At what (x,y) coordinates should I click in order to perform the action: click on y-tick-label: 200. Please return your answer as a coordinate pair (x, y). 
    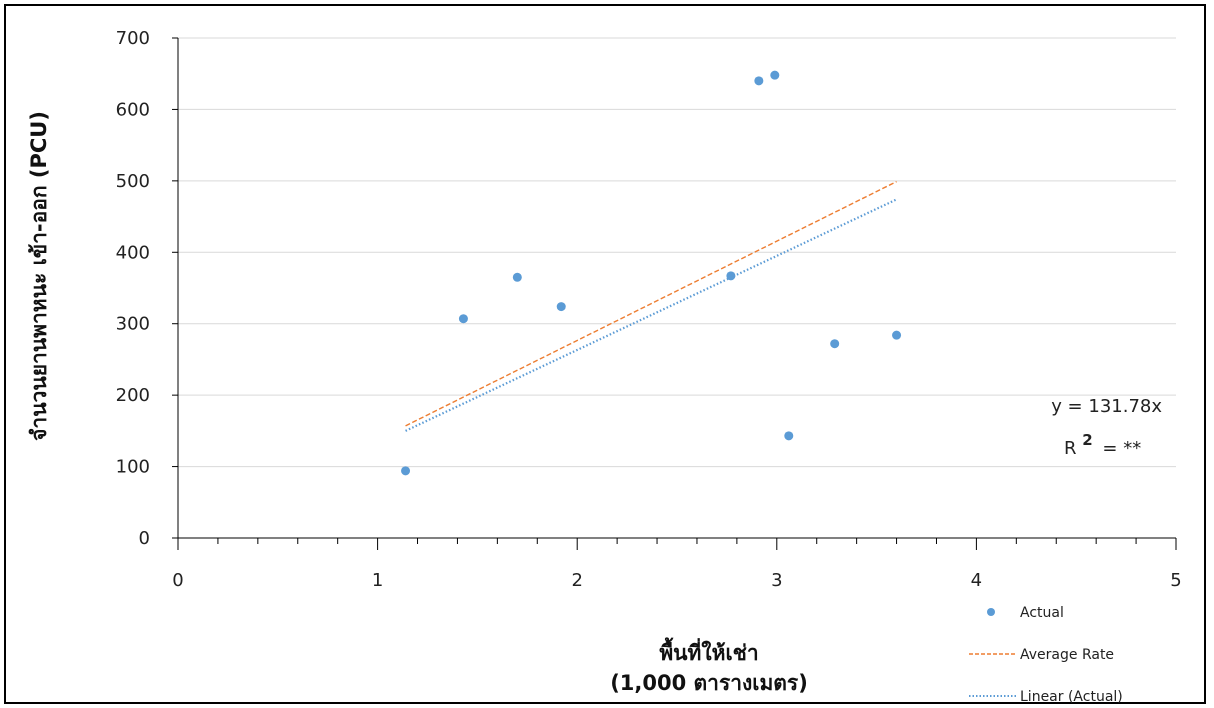
    Looking at the image, I should click on (133, 395).